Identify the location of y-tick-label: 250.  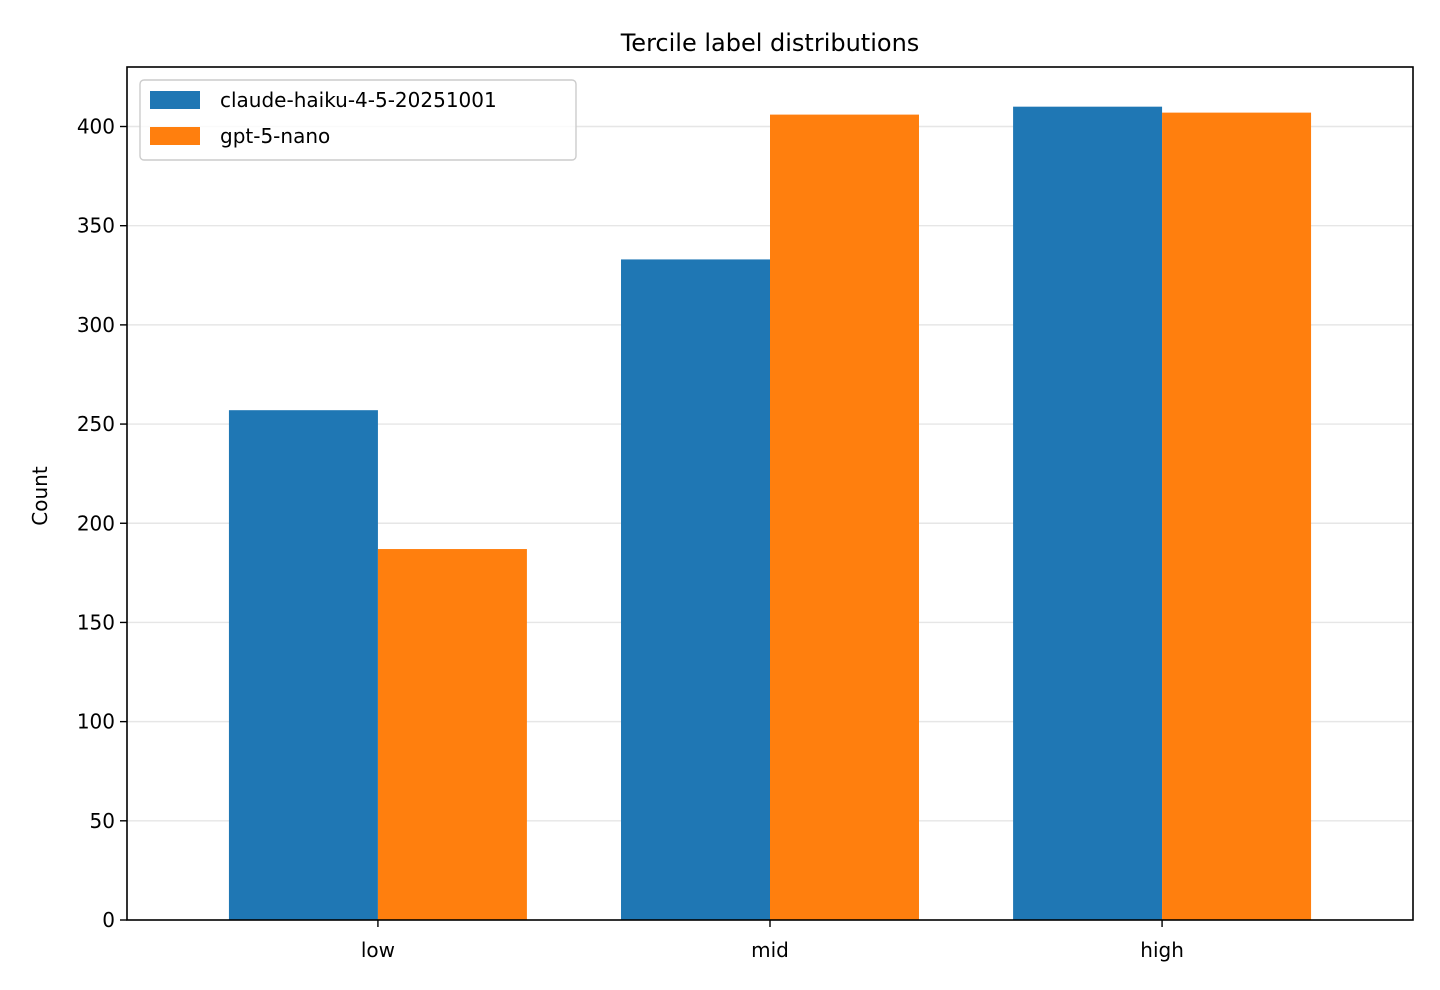
(96, 424).